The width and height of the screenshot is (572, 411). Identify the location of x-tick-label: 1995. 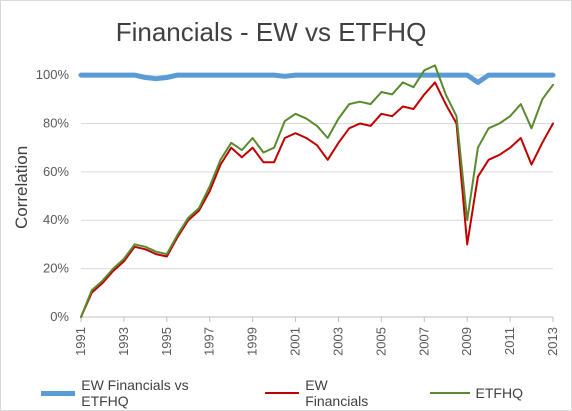
(166, 341).